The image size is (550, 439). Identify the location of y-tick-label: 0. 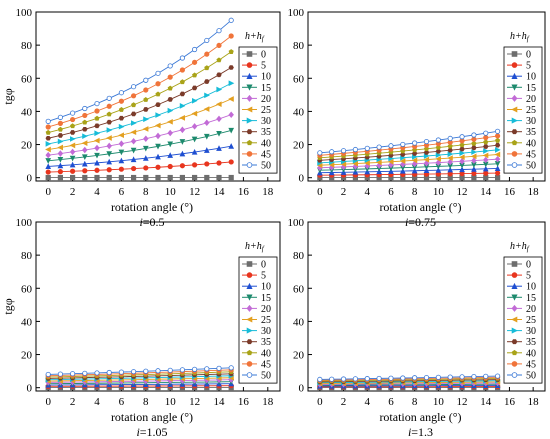
(302, 179).